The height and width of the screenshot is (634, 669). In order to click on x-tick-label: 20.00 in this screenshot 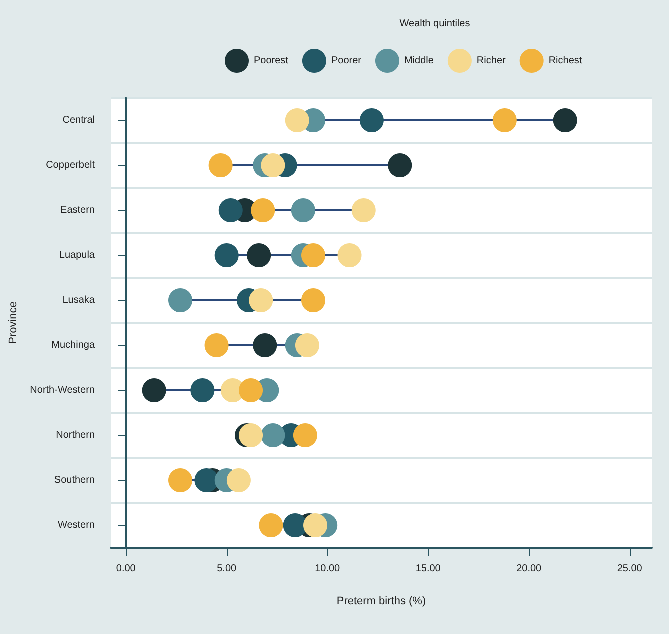, I will do `click(529, 569)`.